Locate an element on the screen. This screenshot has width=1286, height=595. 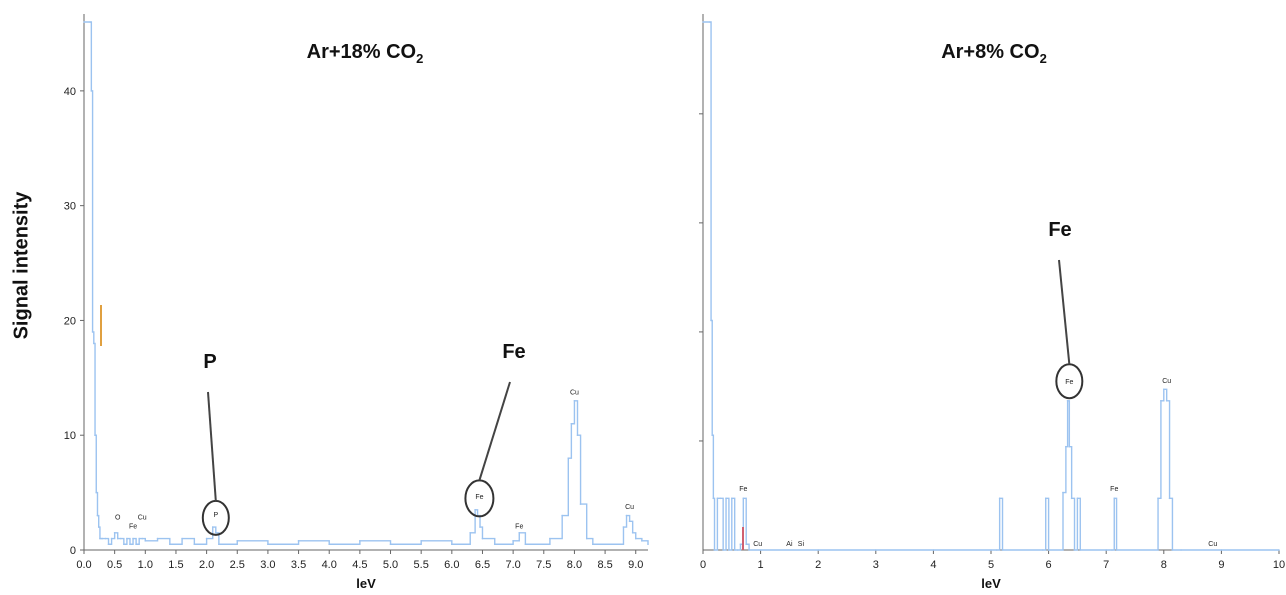
x-tick-label: 4.5 is located at coordinates (359, 565).